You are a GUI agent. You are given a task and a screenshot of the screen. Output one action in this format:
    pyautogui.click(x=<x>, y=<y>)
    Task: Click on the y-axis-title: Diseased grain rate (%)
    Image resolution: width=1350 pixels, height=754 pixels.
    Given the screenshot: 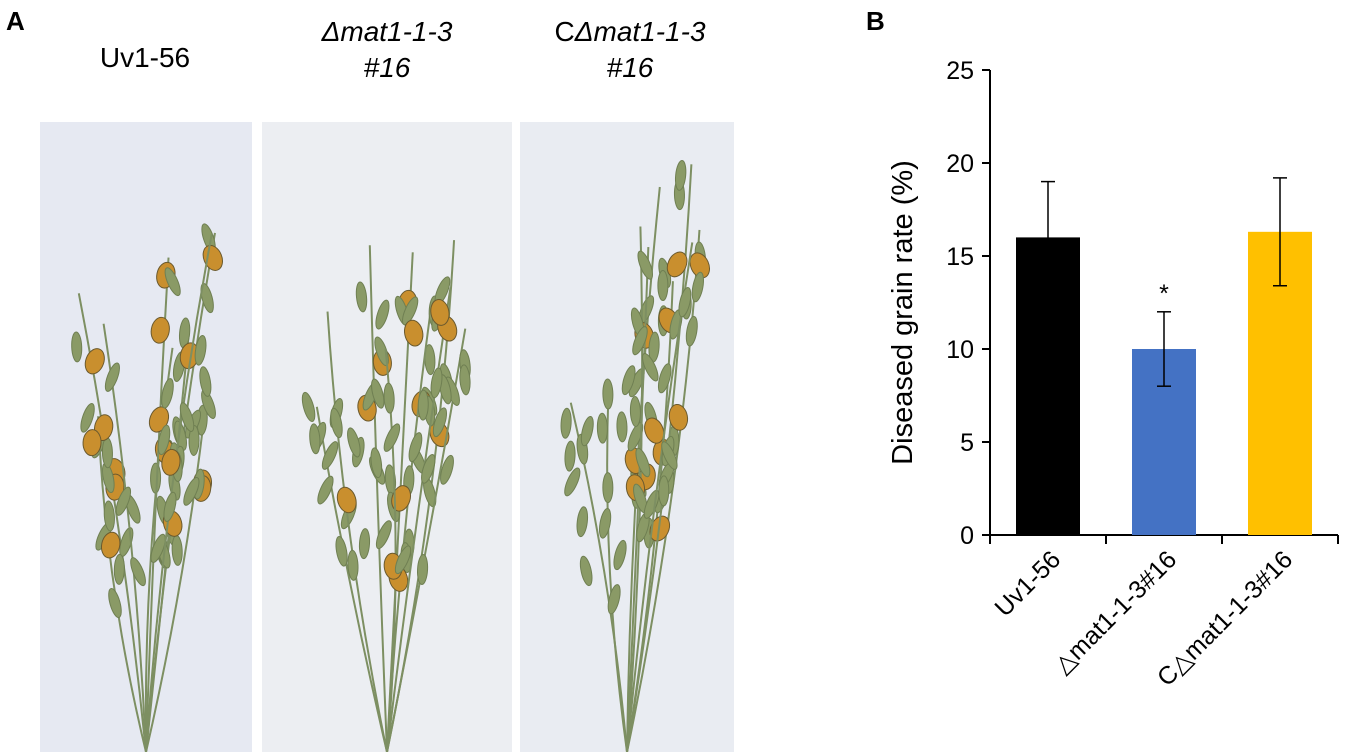 What is the action you would take?
    pyautogui.click(x=903, y=312)
    